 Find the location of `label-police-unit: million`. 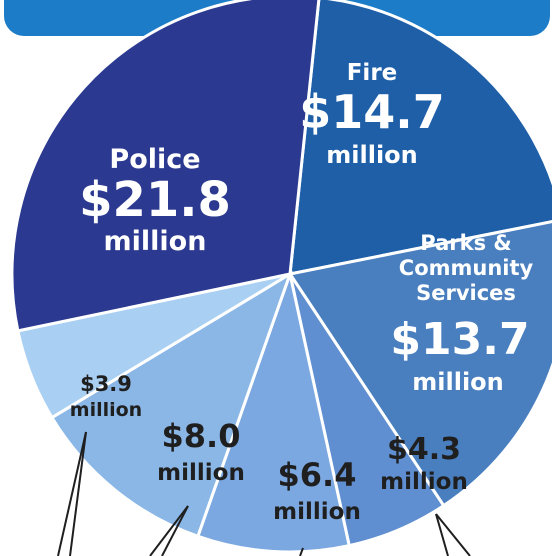

label-police-unit: million is located at coordinates (155, 241).